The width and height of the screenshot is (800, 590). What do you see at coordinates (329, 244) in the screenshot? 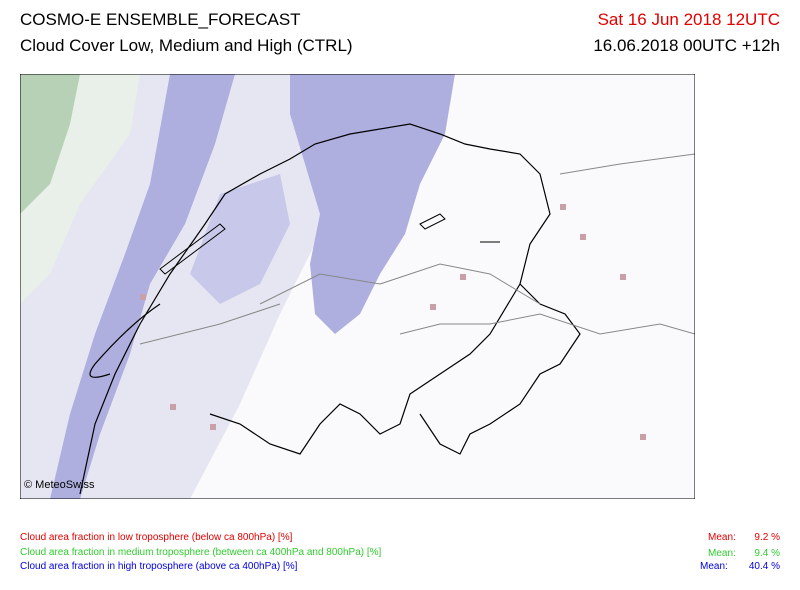
I see `lakes` at bounding box center [329, 244].